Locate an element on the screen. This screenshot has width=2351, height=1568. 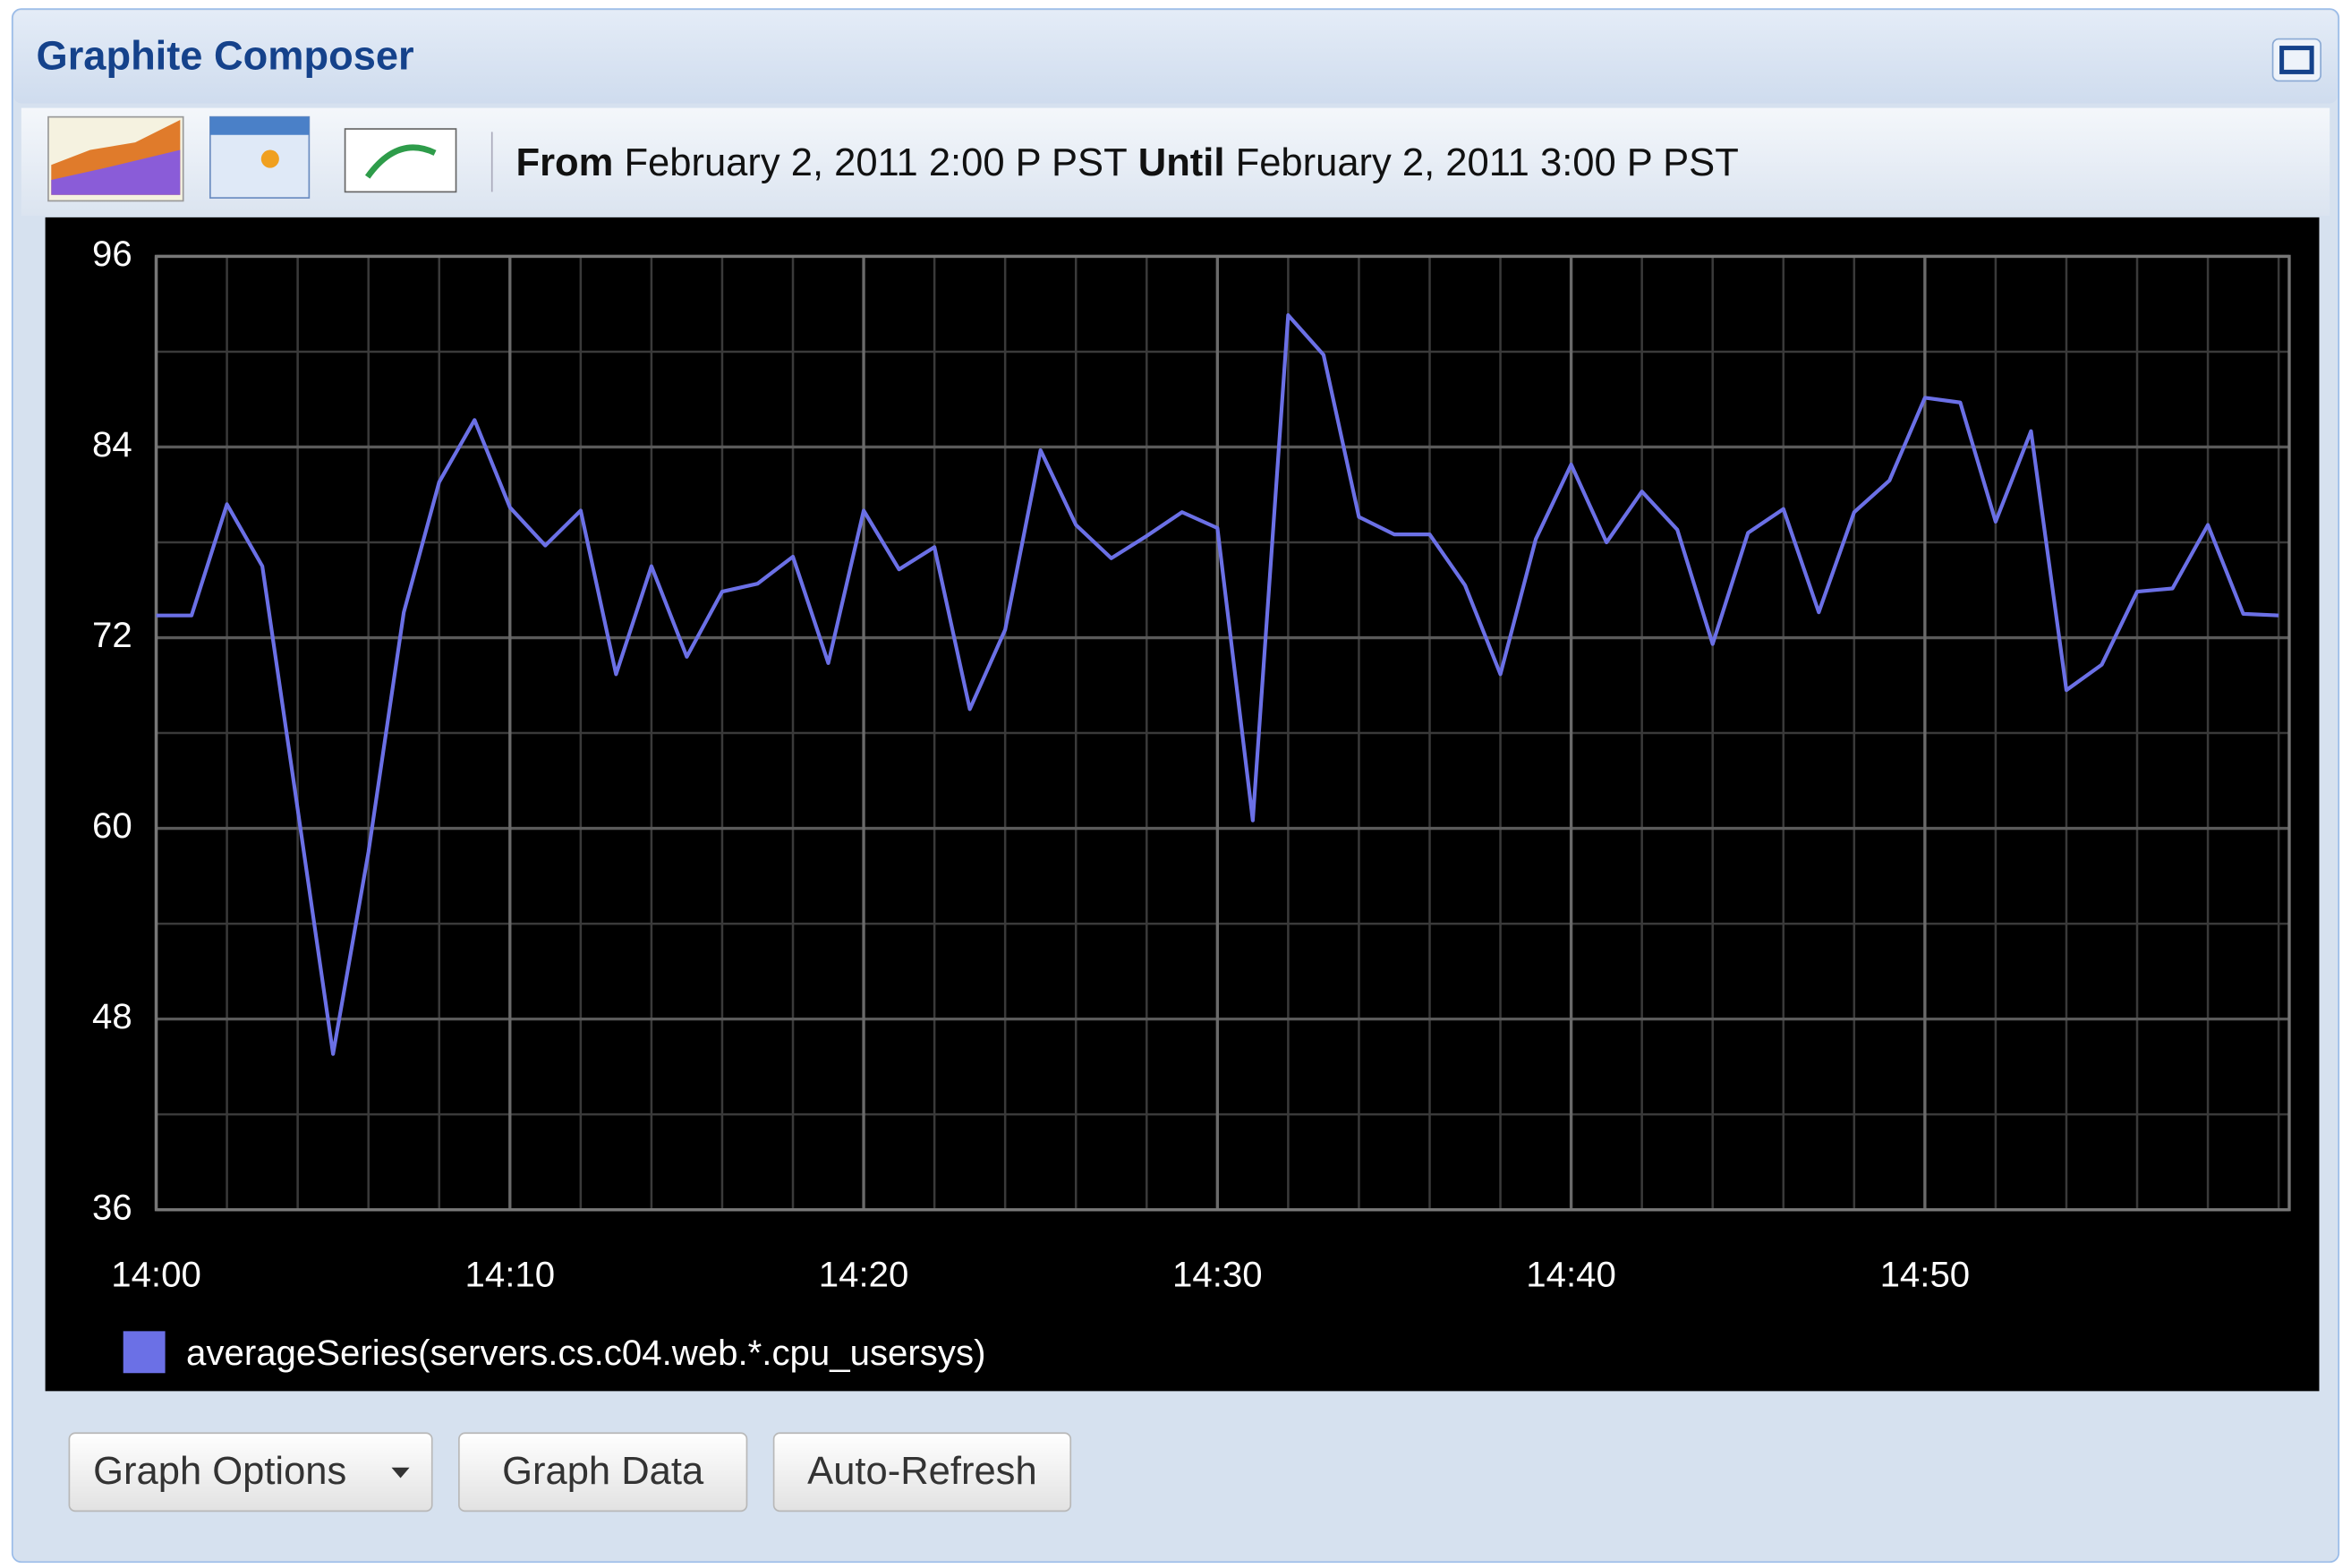
until-label: Until is located at coordinates (1181, 162).